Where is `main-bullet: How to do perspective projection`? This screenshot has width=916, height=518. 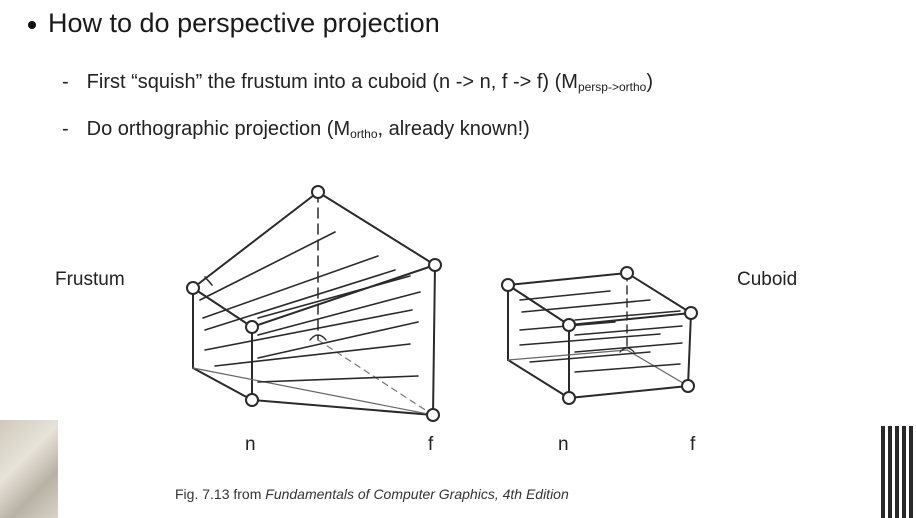 main-bullet: How to do perspective projection is located at coordinates (234, 23).